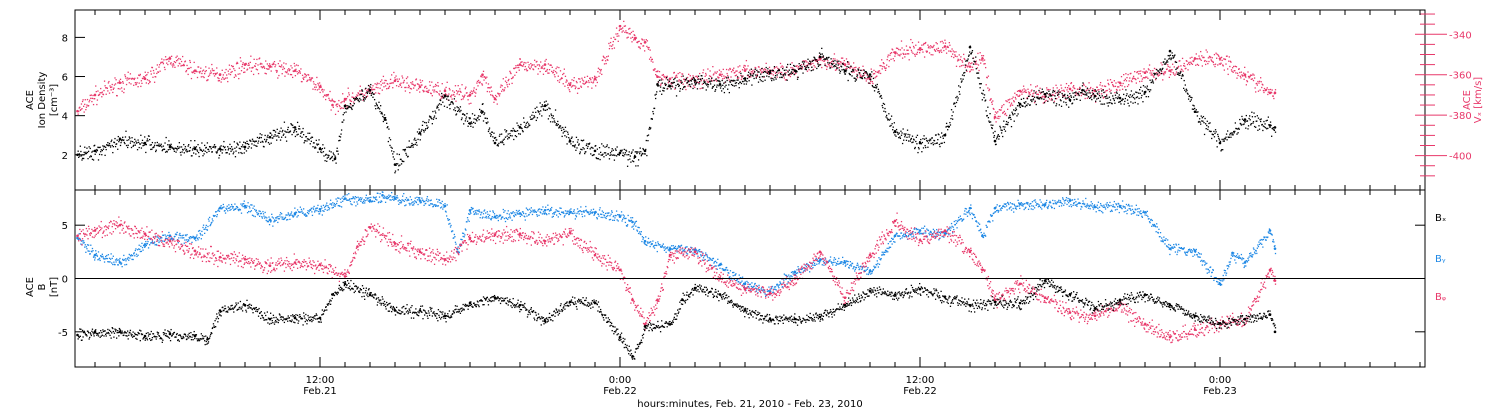 The height and width of the screenshot is (410, 1500). What do you see at coordinates (720, 84) in the screenshot?
I see `density-point` at bounding box center [720, 84].